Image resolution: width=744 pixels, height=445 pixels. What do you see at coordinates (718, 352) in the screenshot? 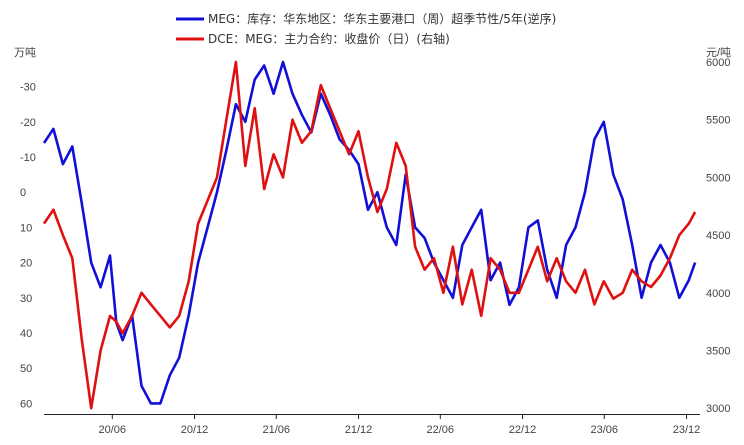
I see `right-tick-label: 3500` at bounding box center [718, 352].